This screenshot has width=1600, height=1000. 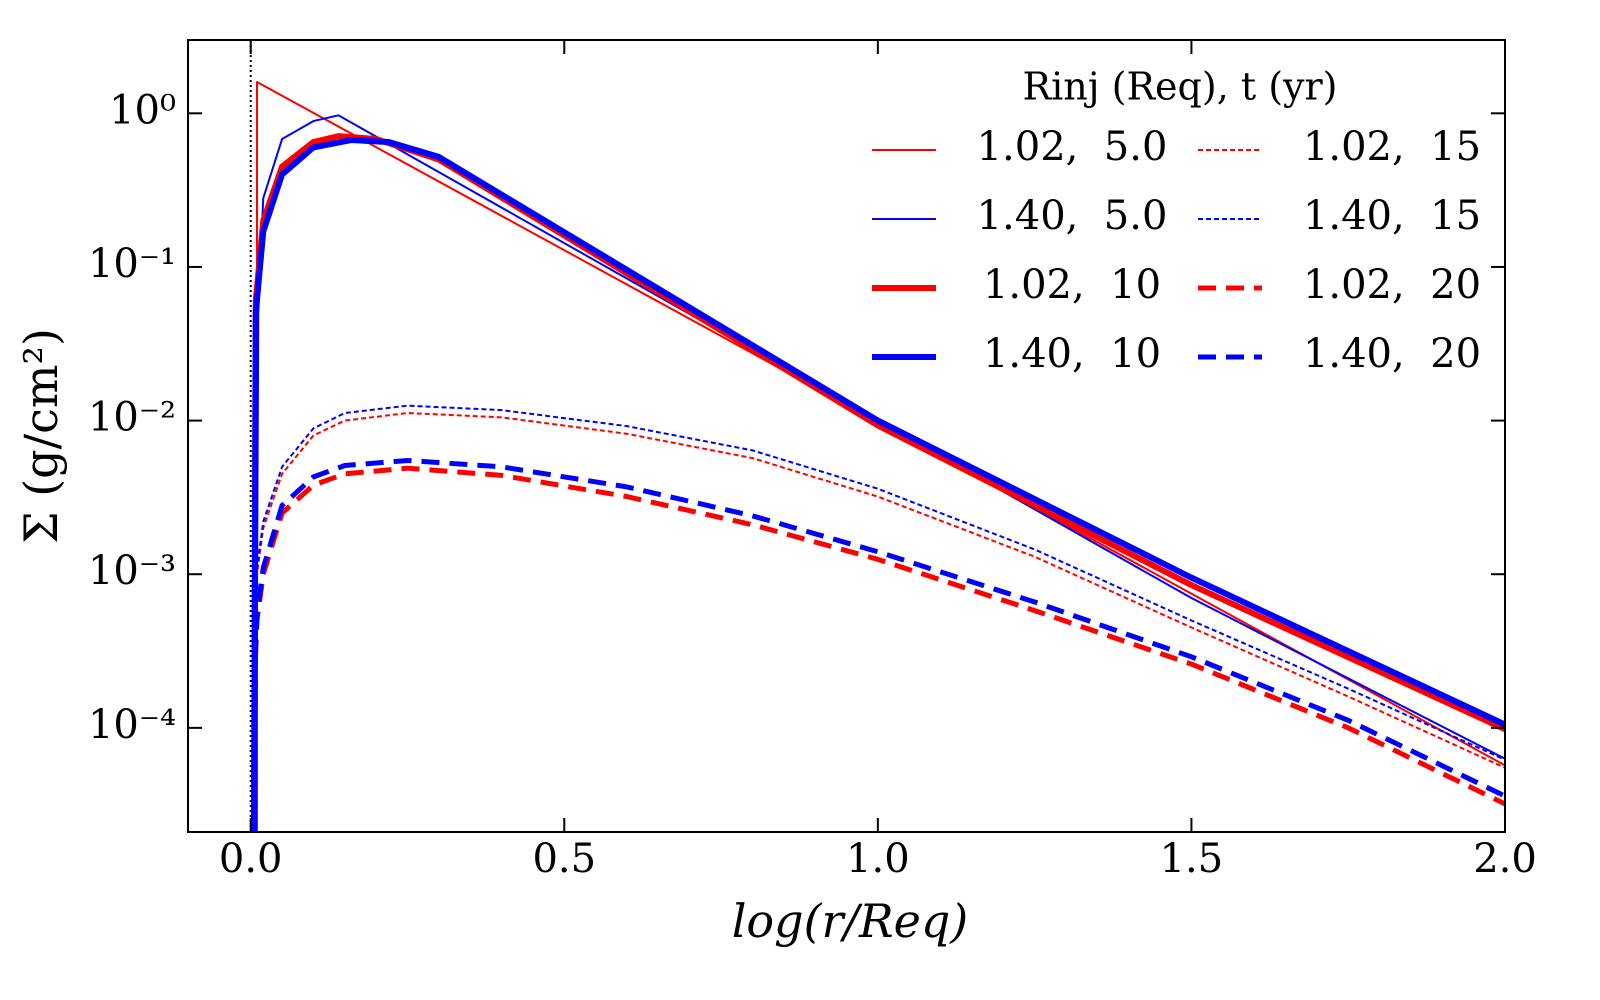 I want to click on legend-label: 1.02, 20, so click(x=1392, y=285).